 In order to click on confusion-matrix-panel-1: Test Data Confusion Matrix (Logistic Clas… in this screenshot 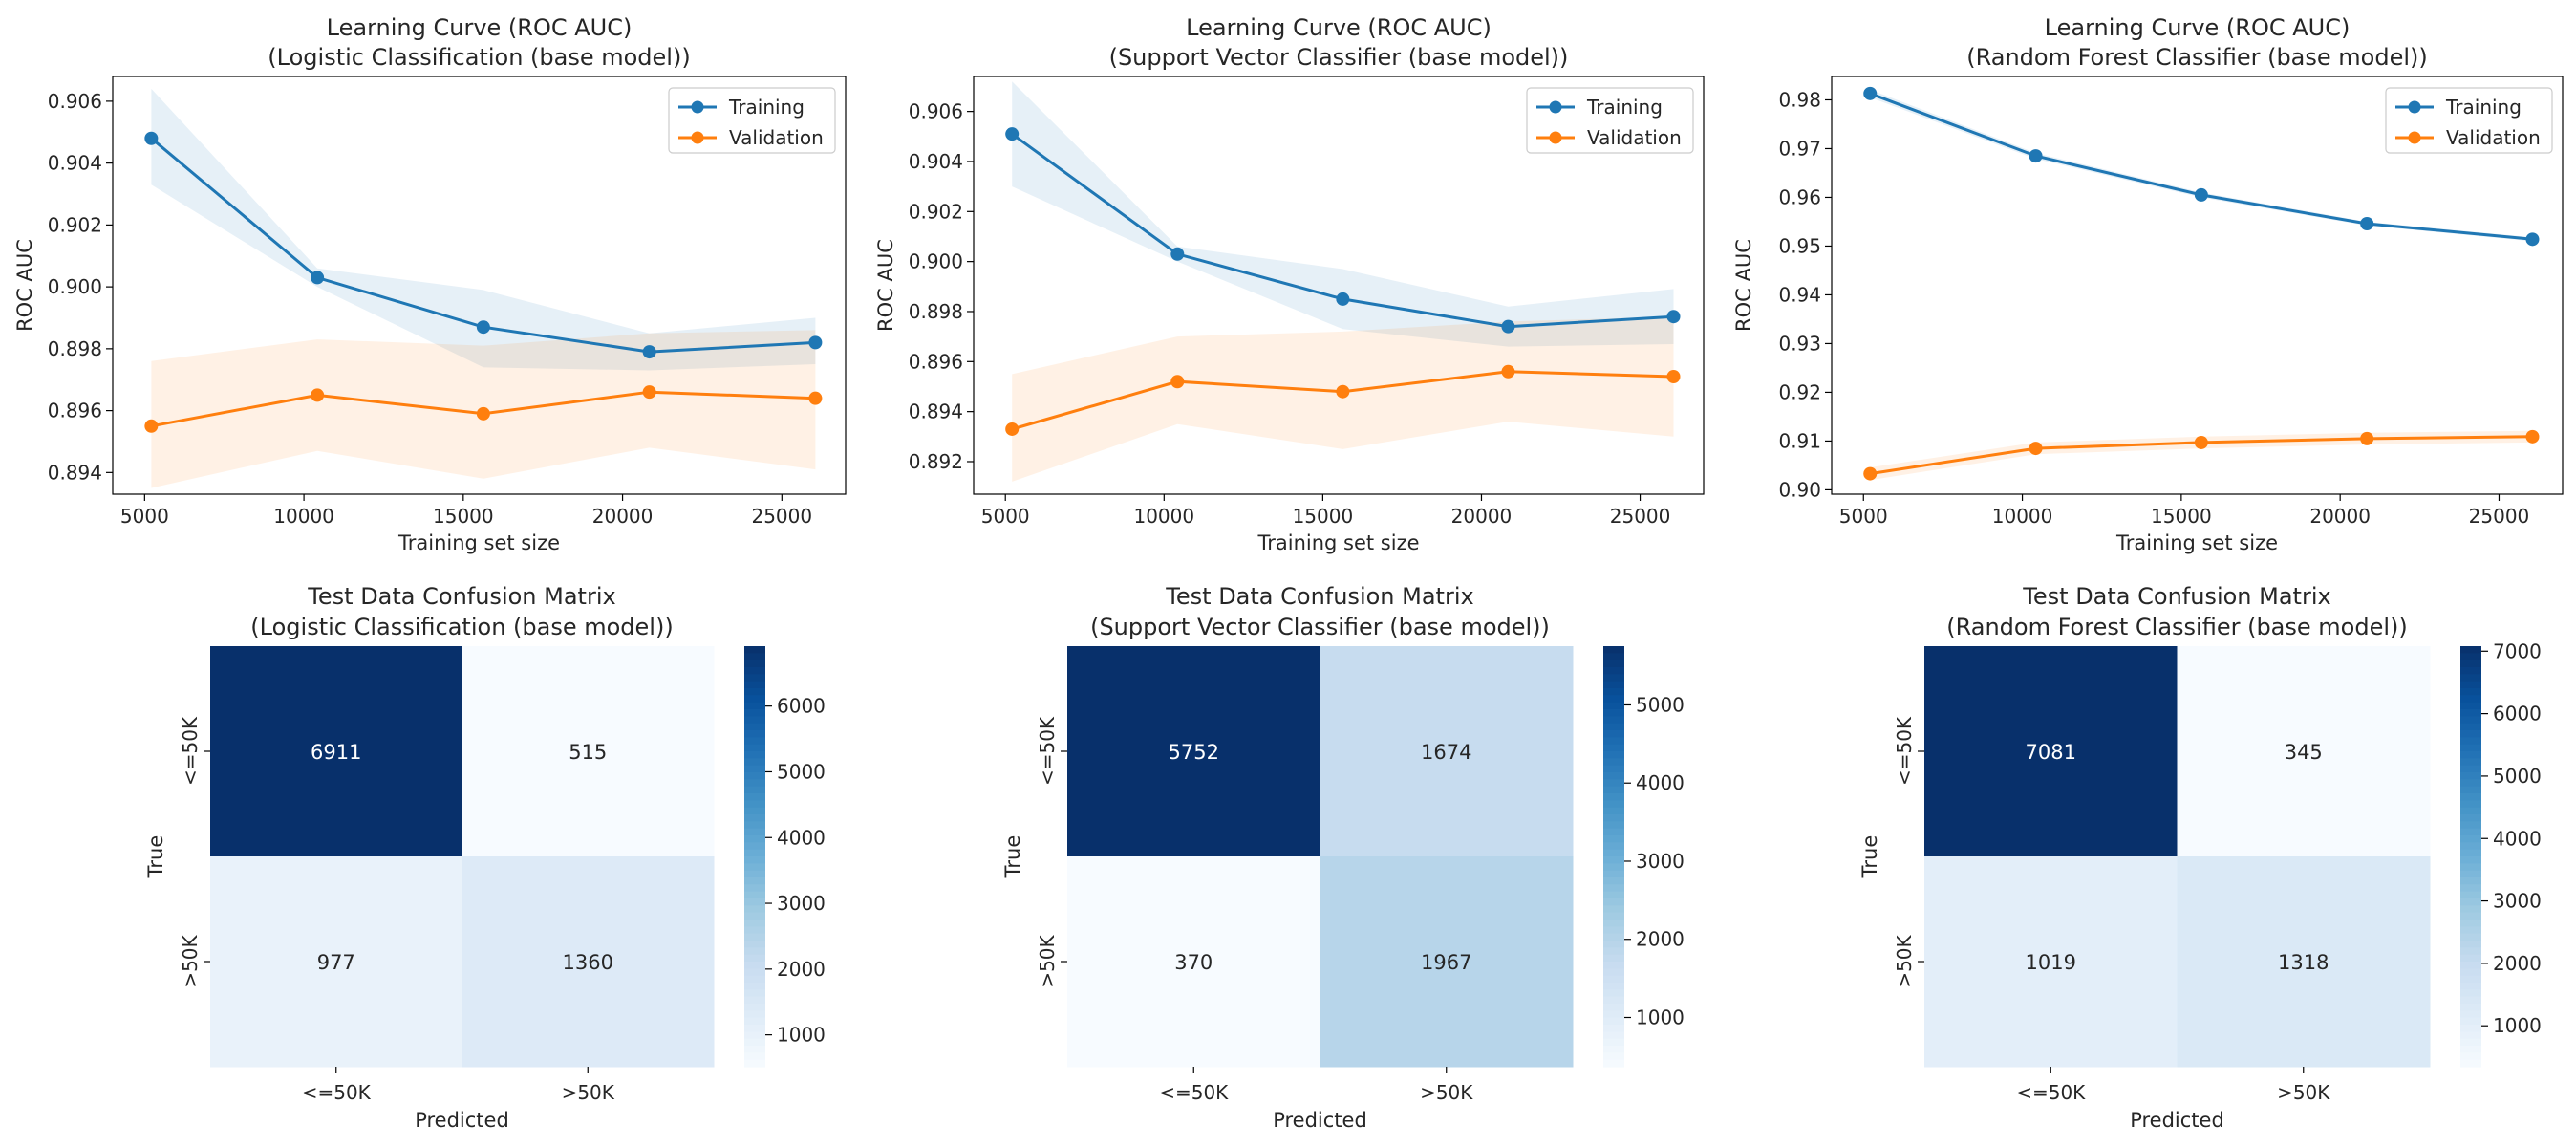, I will do `click(485, 857)`.